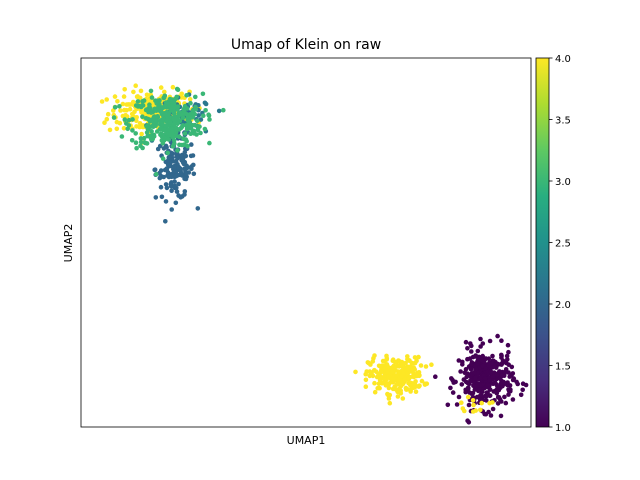 The height and width of the screenshot is (480, 640). I want to click on colorbar-tick-label: 3.5, so click(563, 121).